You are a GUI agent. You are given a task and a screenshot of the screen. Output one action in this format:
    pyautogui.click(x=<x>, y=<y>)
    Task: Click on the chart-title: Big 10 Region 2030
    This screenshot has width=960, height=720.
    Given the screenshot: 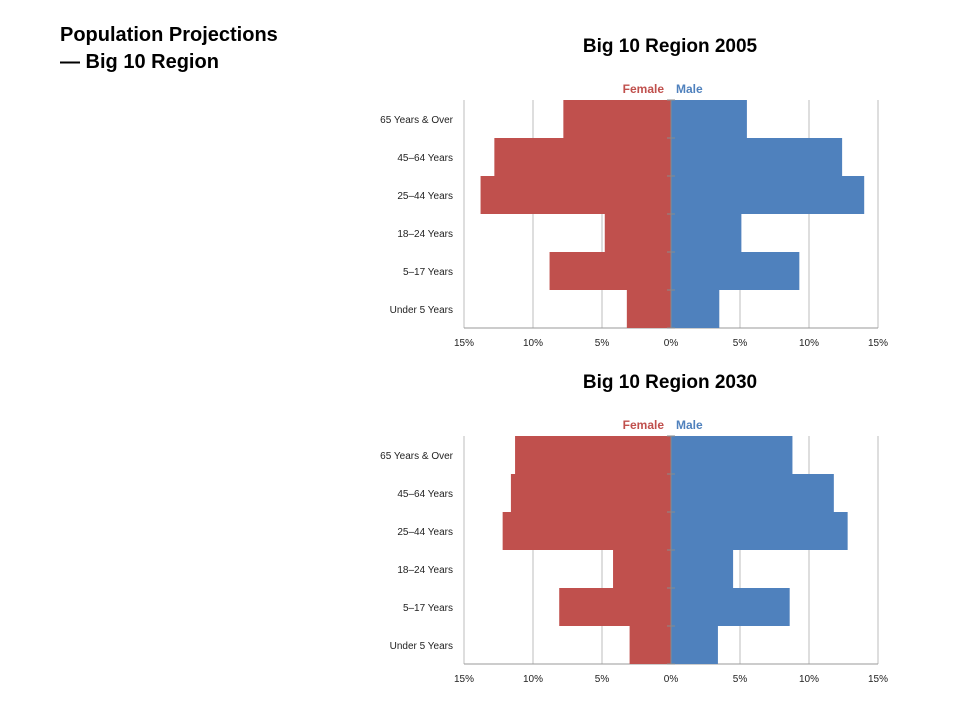 What is the action you would take?
    pyautogui.click(x=670, y=382)
    